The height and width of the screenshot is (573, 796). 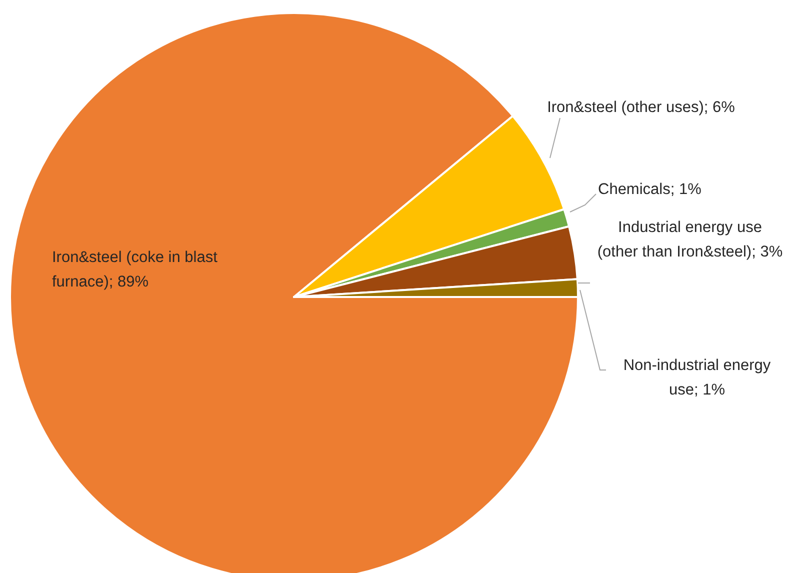 I want to click on slice-label: Non-industrial energy use; 1%, so click(x=697, y=377).